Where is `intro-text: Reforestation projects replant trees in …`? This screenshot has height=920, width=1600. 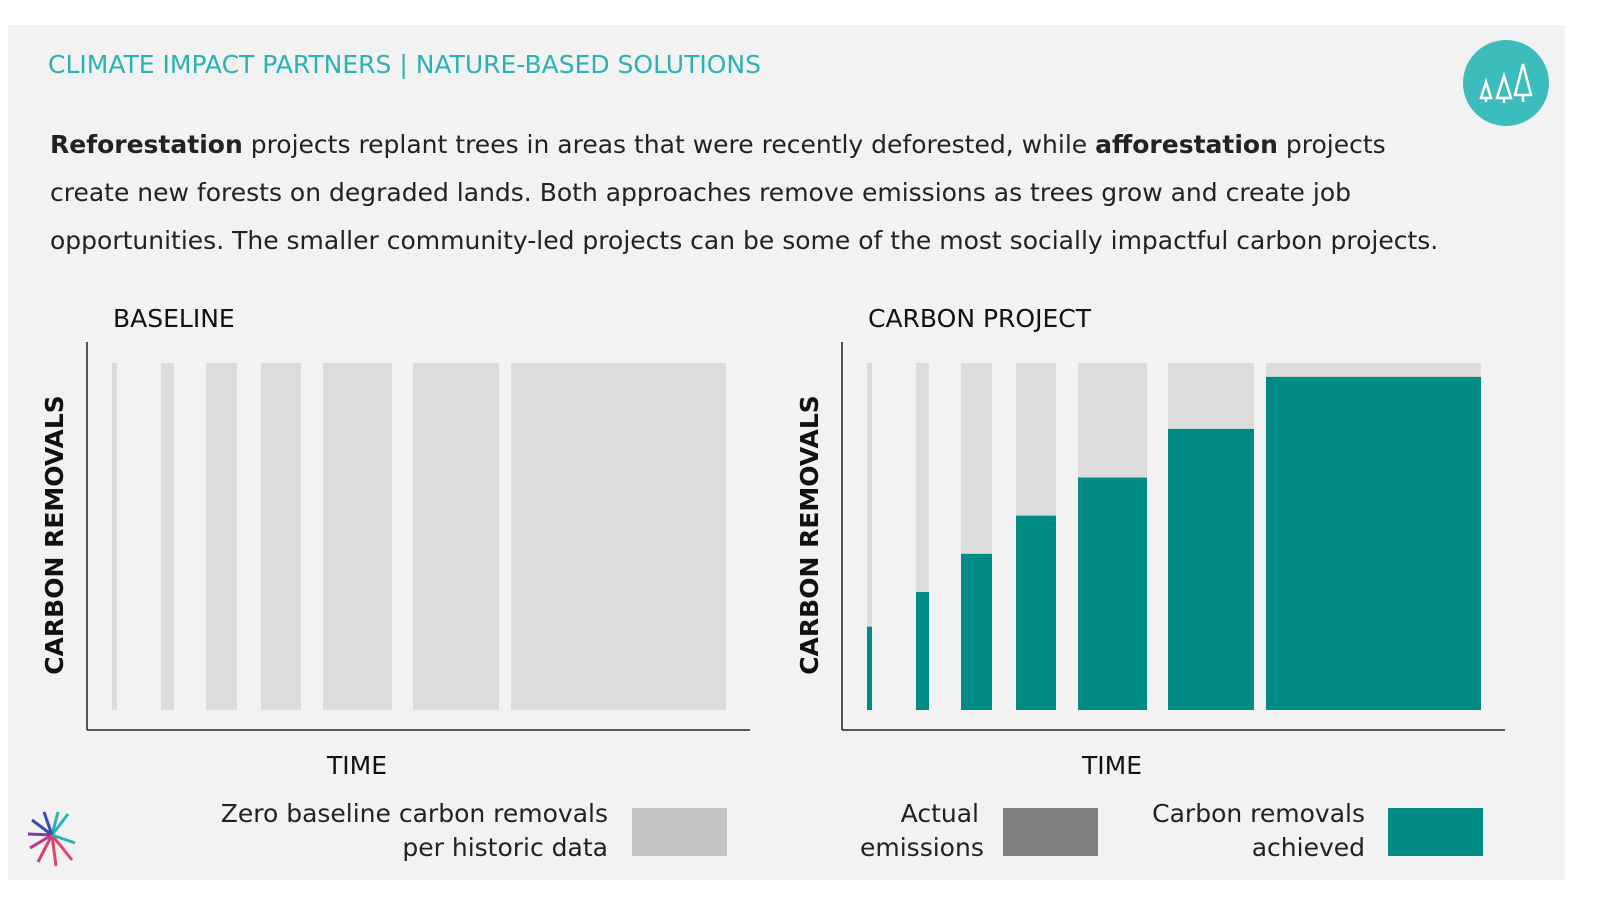 intro-text: Reforestation projects replant trees in … is located at coordinates (760, 193).